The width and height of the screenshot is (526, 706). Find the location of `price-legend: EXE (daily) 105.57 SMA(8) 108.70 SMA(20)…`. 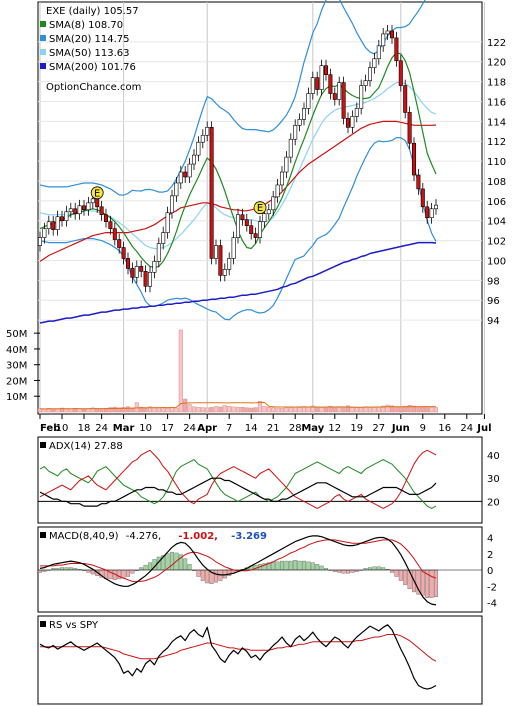

price-legend: EXE (daily) 105.57 SMA(8) 108.70 SMA(20)… is located at coordinates (90, 49).